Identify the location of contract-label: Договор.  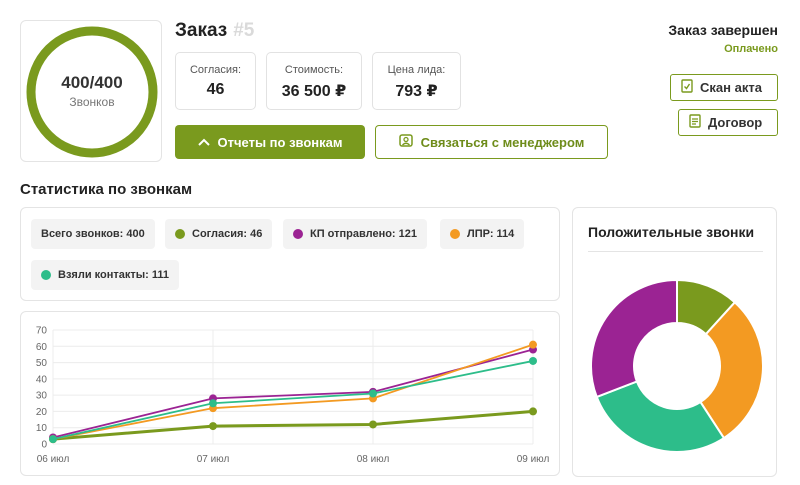
(735, 122).